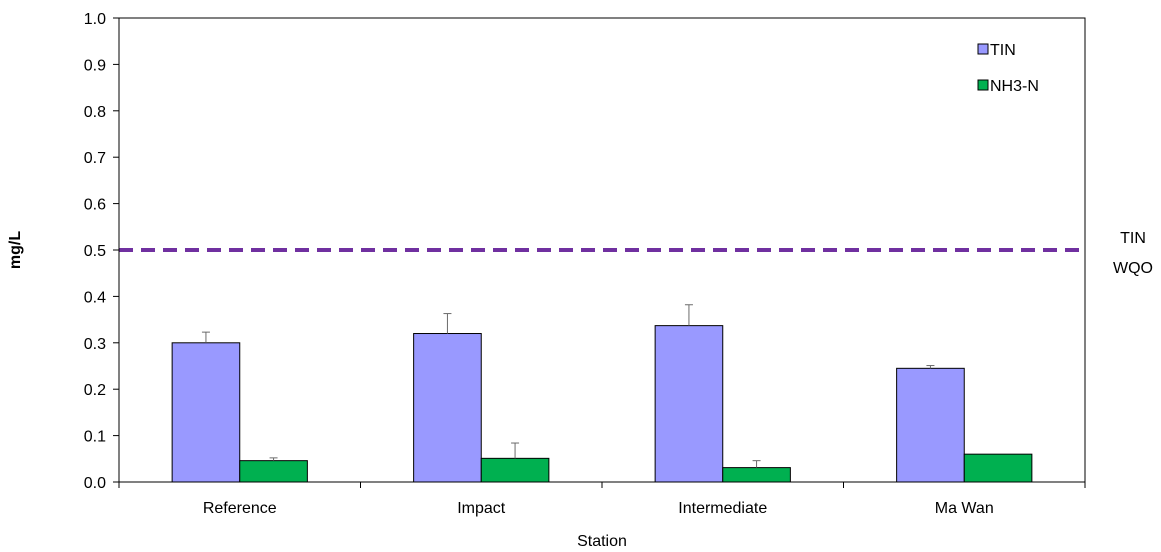 This screenshot has width=1161, height=552. Describe the element at coordinates (95, 390) in the screenshot. I see `y-tick-label: 0.2` at that location.